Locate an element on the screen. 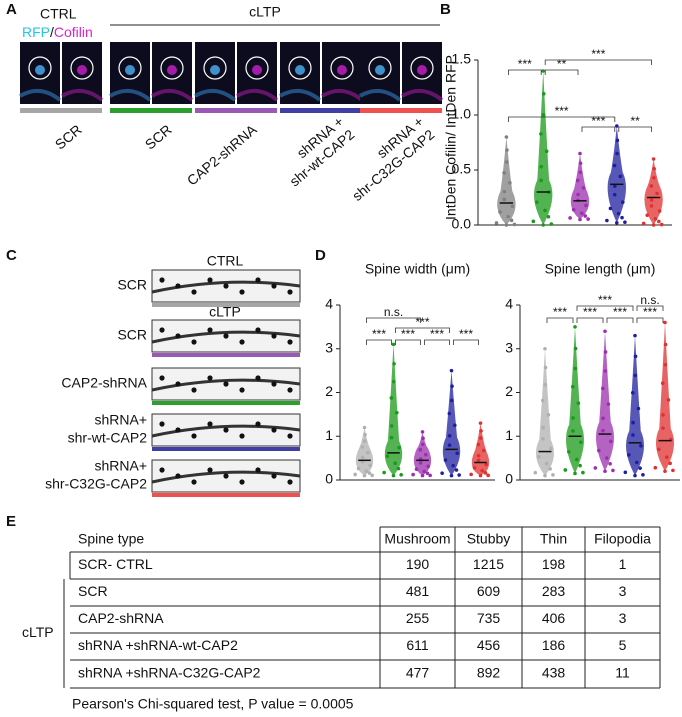  y-tick-label: 1.0 is located at coordinates (462, 114).